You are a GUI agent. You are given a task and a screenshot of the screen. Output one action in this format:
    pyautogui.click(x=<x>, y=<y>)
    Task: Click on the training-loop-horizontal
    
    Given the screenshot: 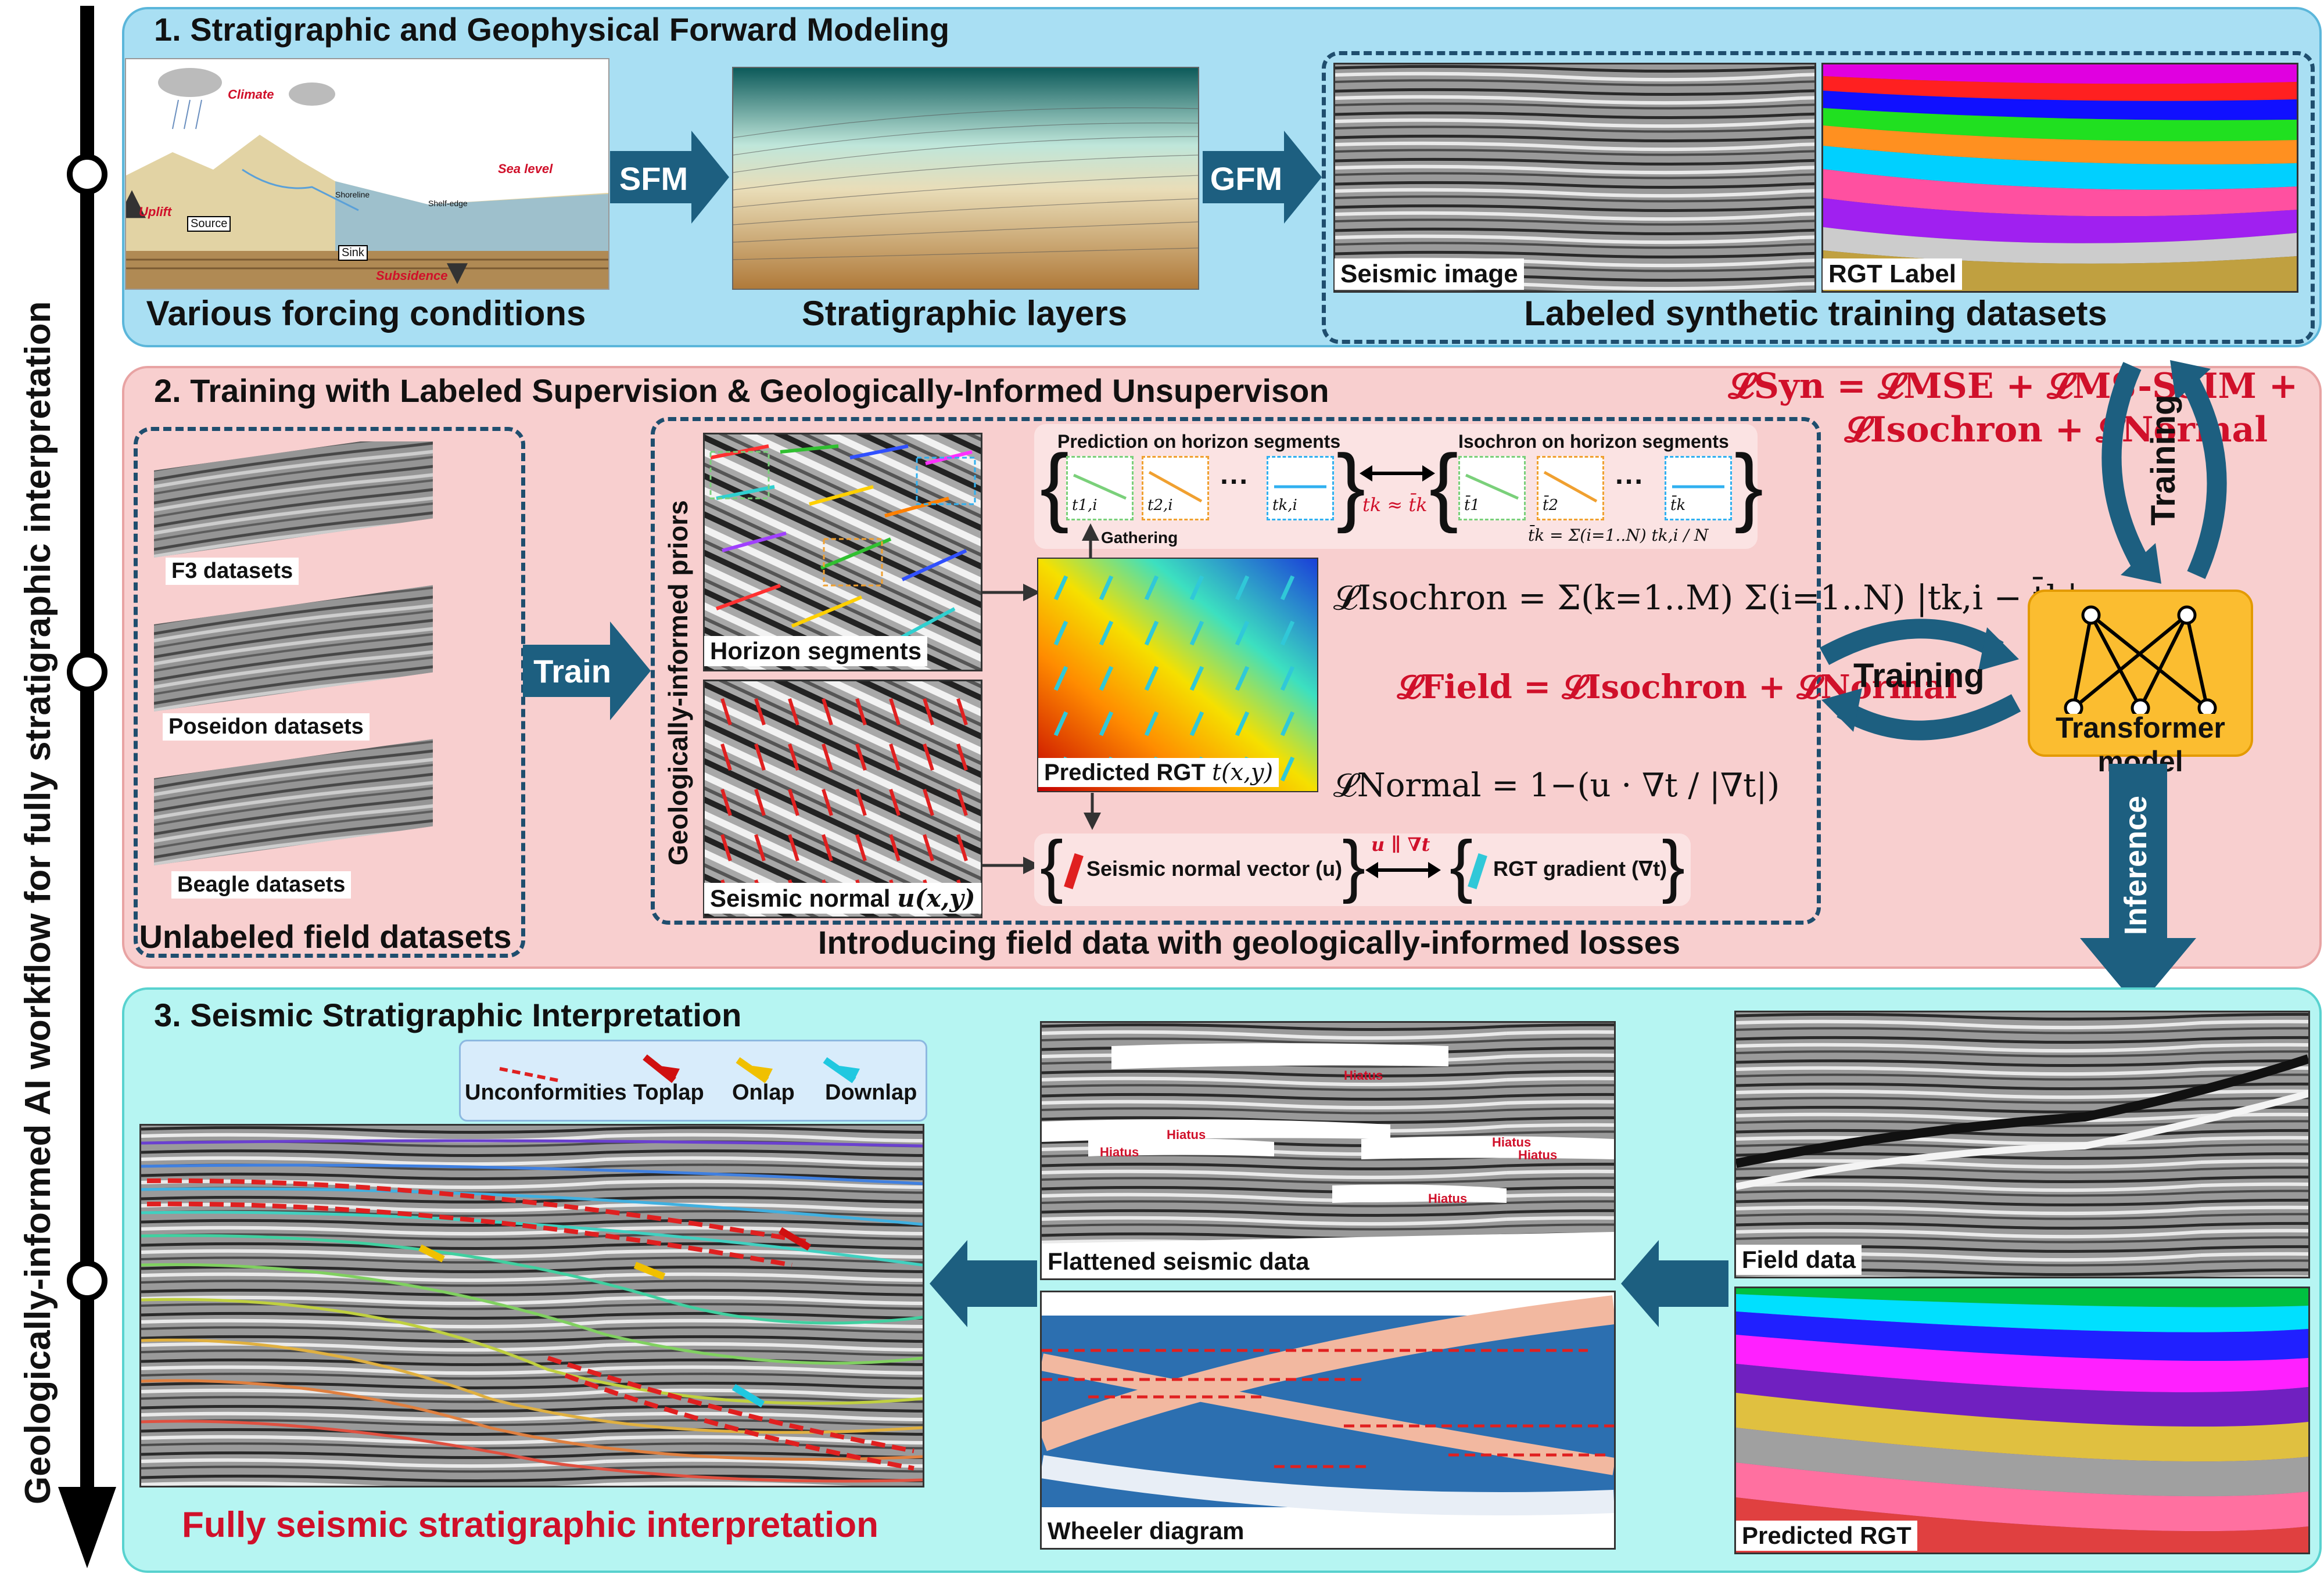 What is the action you would take?
    pyautogui.click(x=1920, y=680)
    